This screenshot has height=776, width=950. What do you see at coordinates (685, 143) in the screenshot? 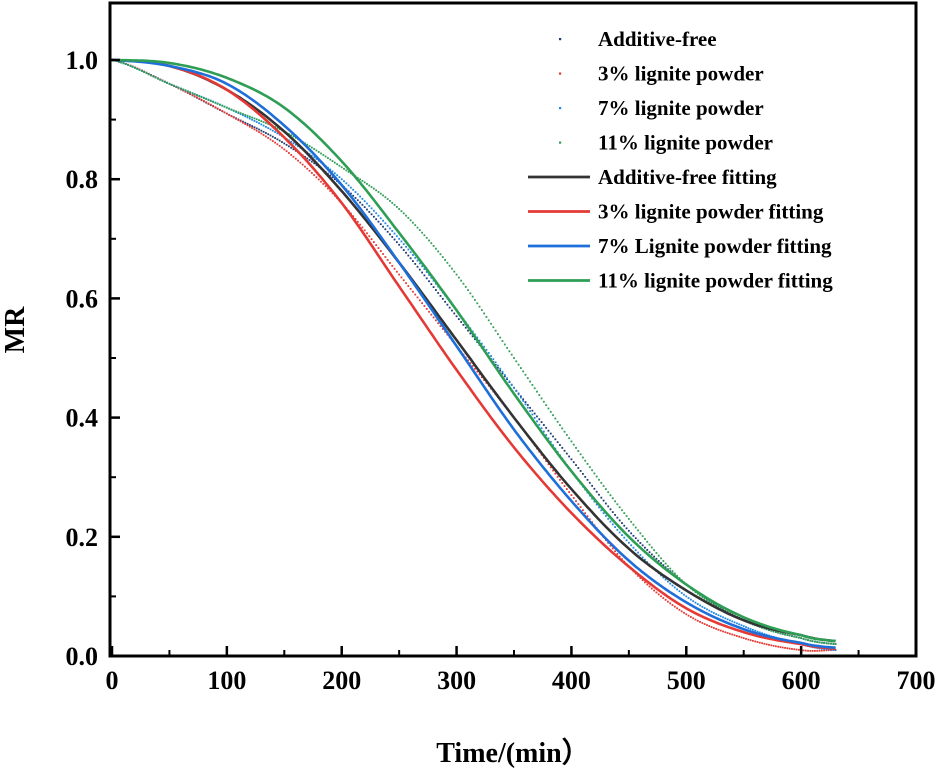
I see `legend-label: 11% lignite powder` at bounding box center [685, 143].